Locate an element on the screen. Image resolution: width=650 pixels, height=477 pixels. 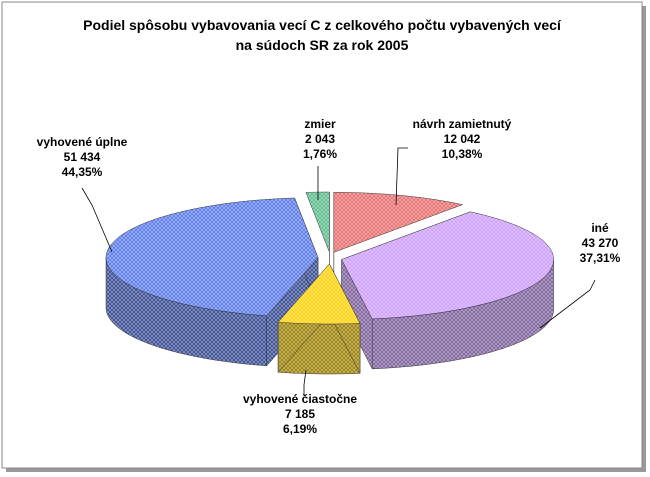
label-value: 12 042 is located at coordinates (462, 139).